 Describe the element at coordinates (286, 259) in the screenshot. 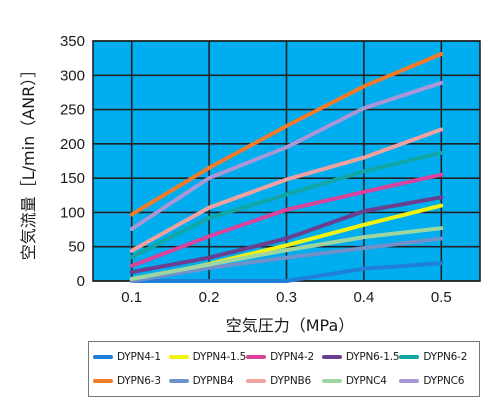

I see `series-line-dypnb4` at that location.